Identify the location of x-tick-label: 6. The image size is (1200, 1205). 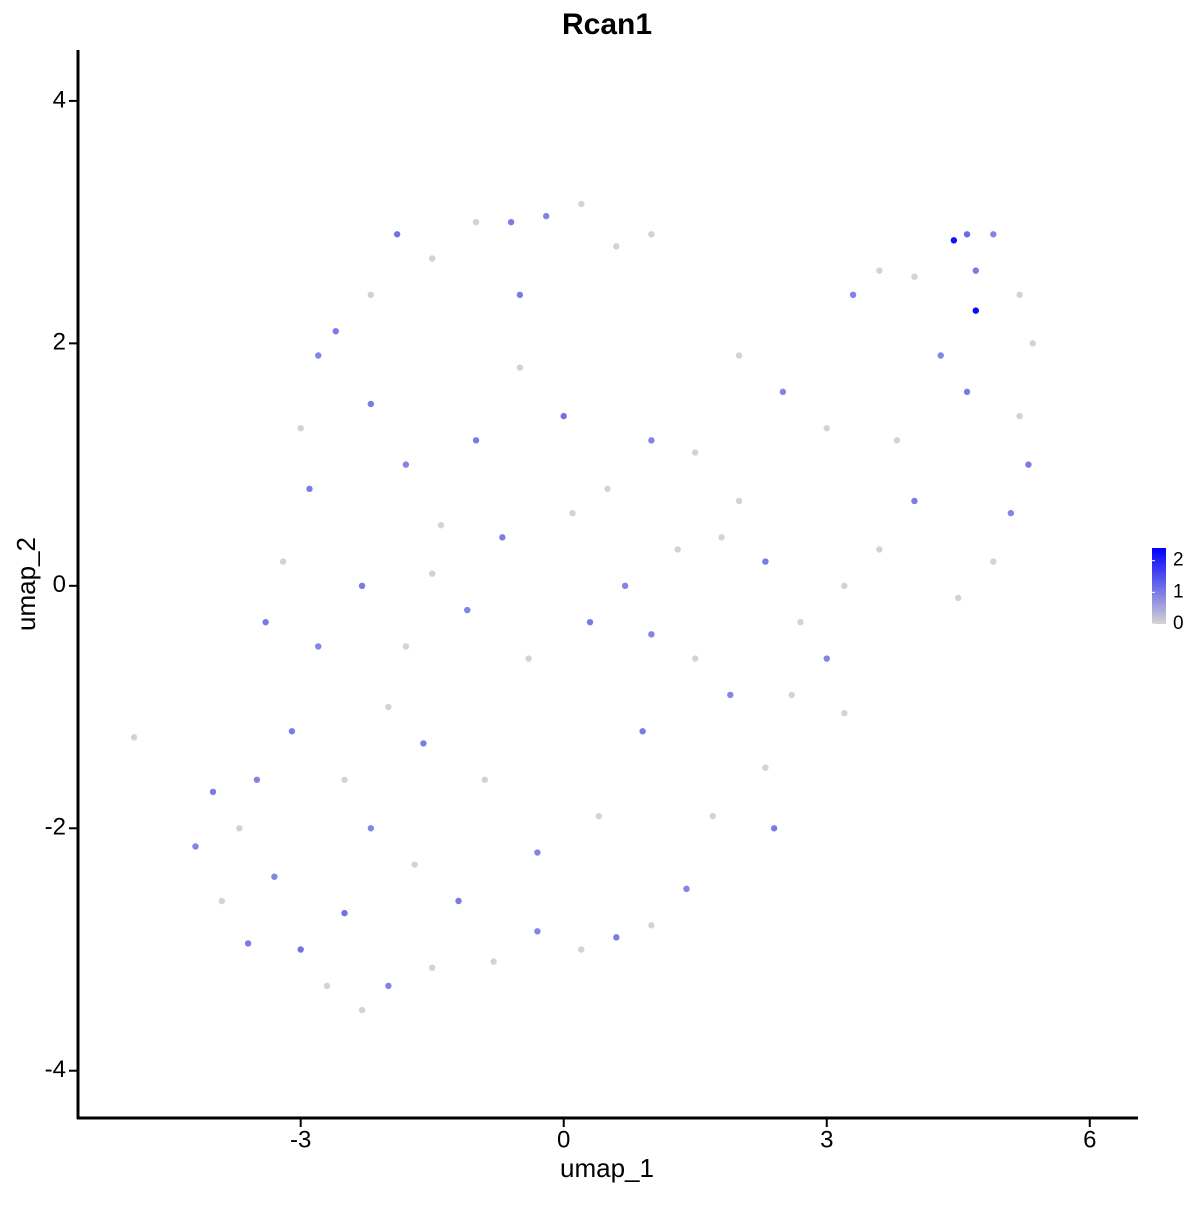
(1089, 1139).